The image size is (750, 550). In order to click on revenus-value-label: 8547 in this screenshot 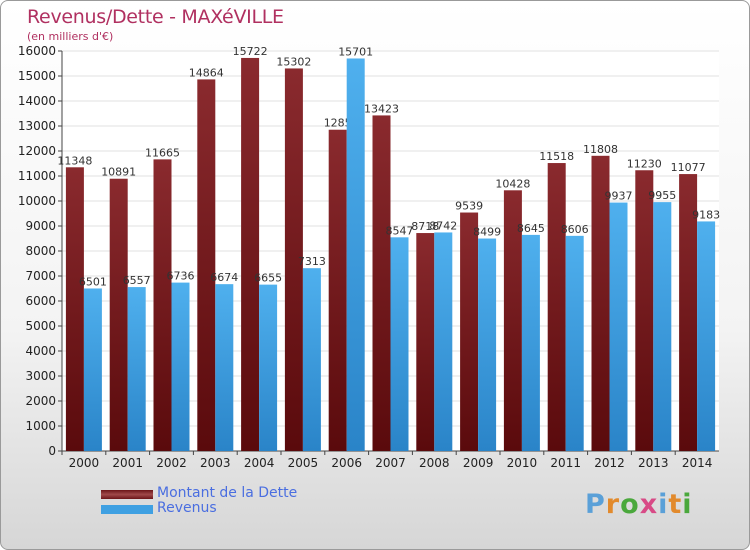, I will do `click(400, 230)`.